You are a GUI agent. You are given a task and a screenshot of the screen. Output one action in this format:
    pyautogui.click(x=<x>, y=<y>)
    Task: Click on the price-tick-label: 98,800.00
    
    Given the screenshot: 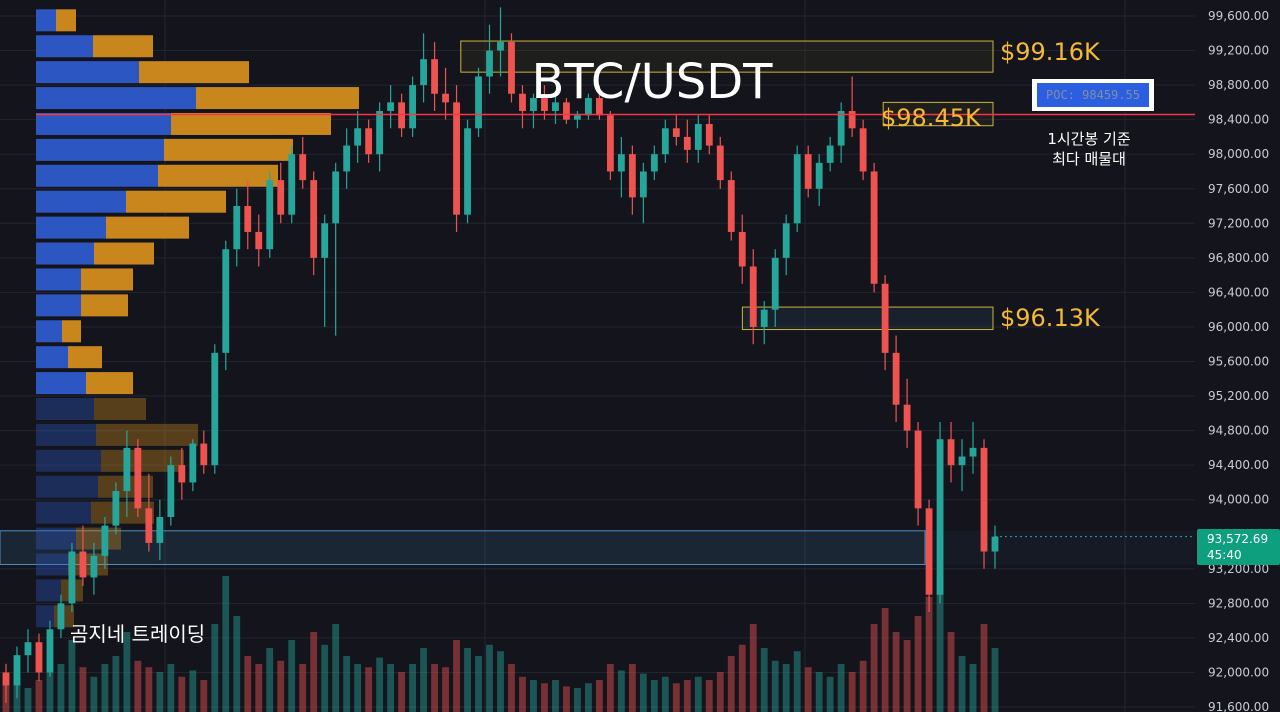 What is the action you would take?
    pyautogui.click(x=1238, y=85)
    